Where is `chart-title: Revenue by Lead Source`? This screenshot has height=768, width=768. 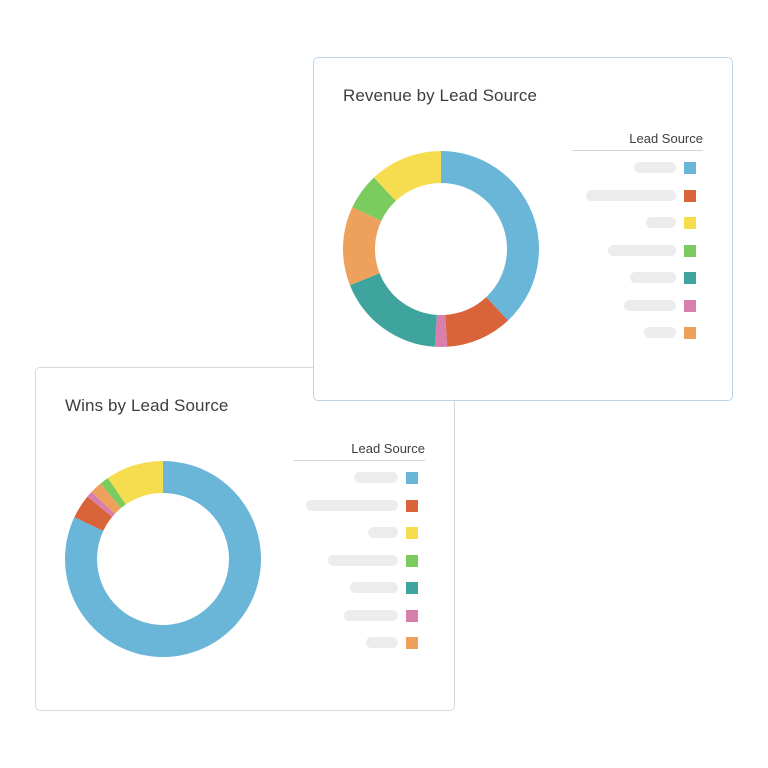
chart-title: Revenue by Lead Source is located at coordinates (440, 95).